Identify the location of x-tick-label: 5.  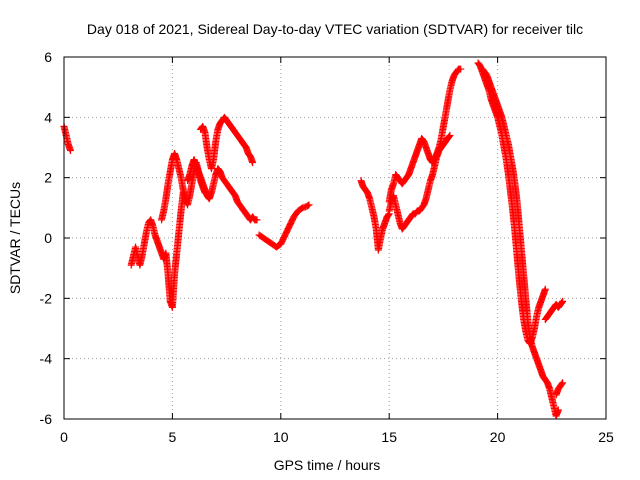
(173, 437).